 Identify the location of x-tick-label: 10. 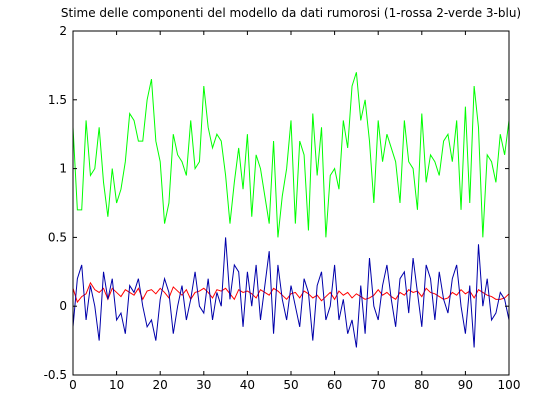
(116, 385).